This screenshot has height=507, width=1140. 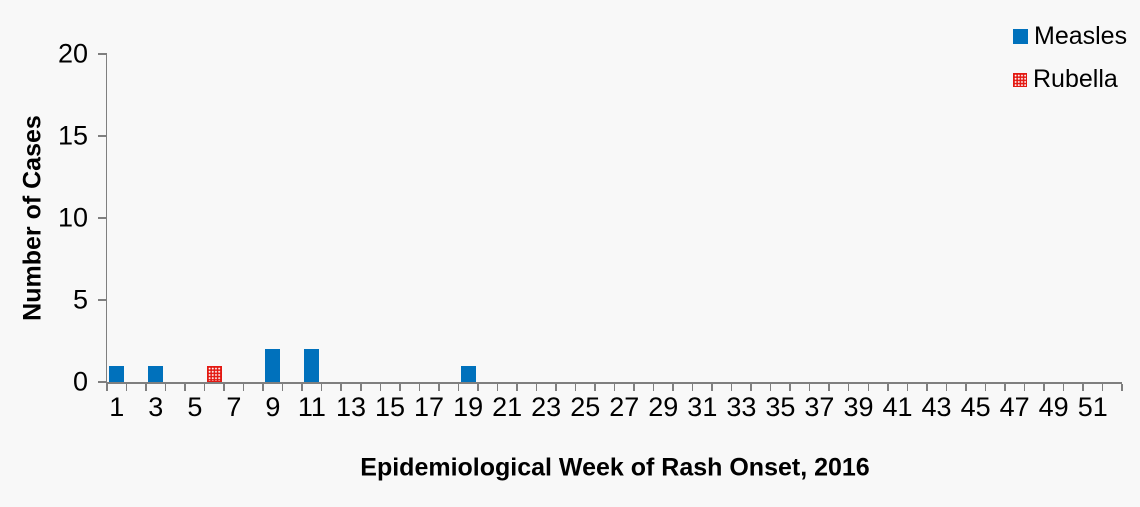 What do you see at coordinates (702, 407) in the screenshot?
I see `x-axis-tick-label: 31` at bounding box center [702, 407].